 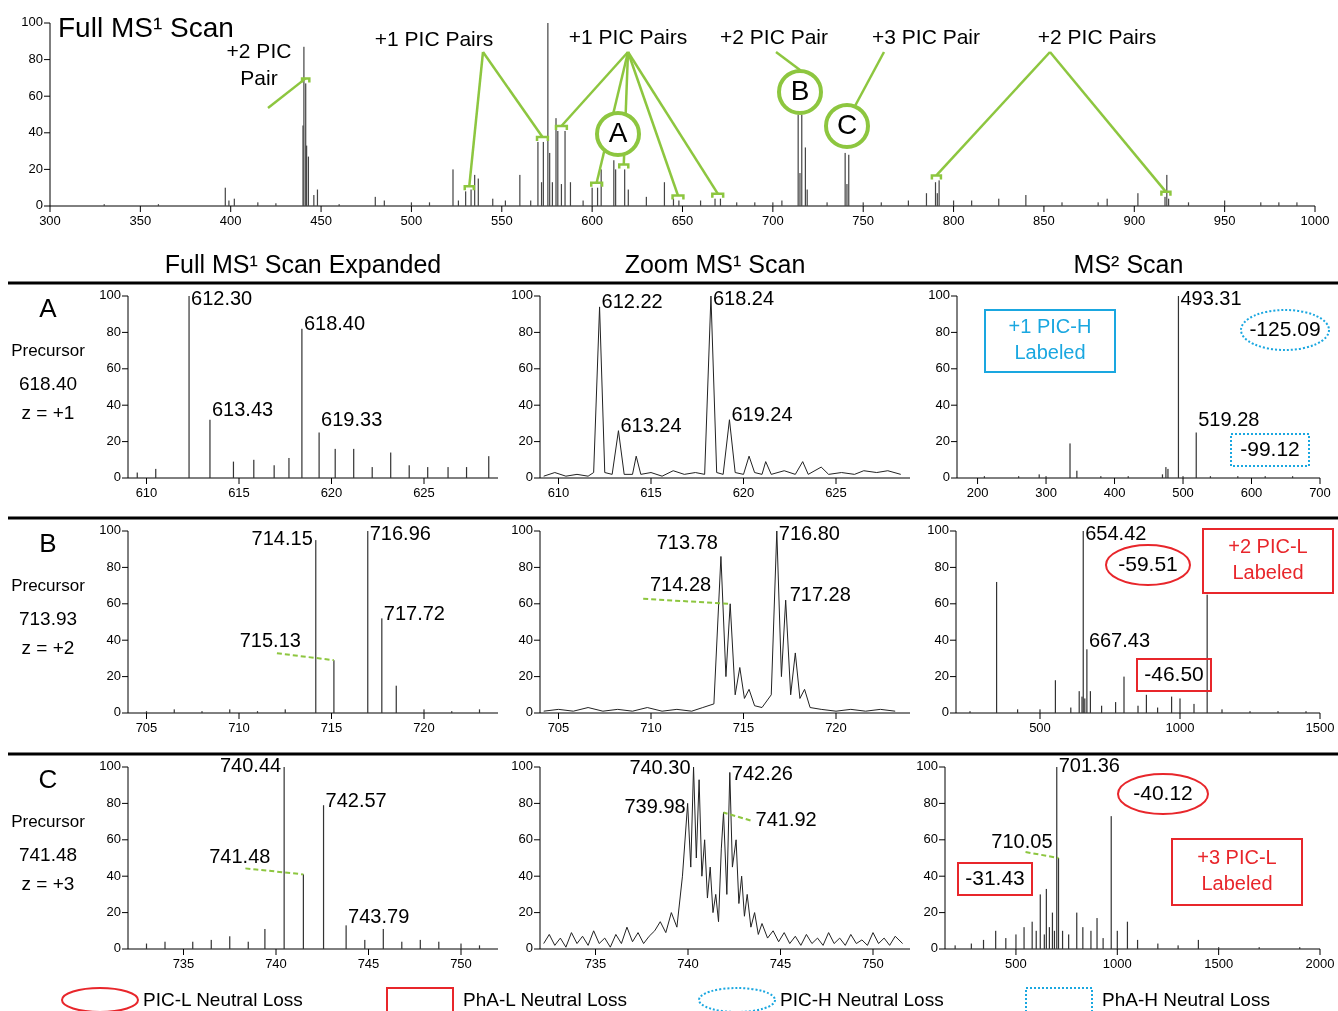 What do you see at coordinates (223, 1000) in the screenshot?
I see `text: PIC-L Neutral Loss` at bounding box center [223, 1000].